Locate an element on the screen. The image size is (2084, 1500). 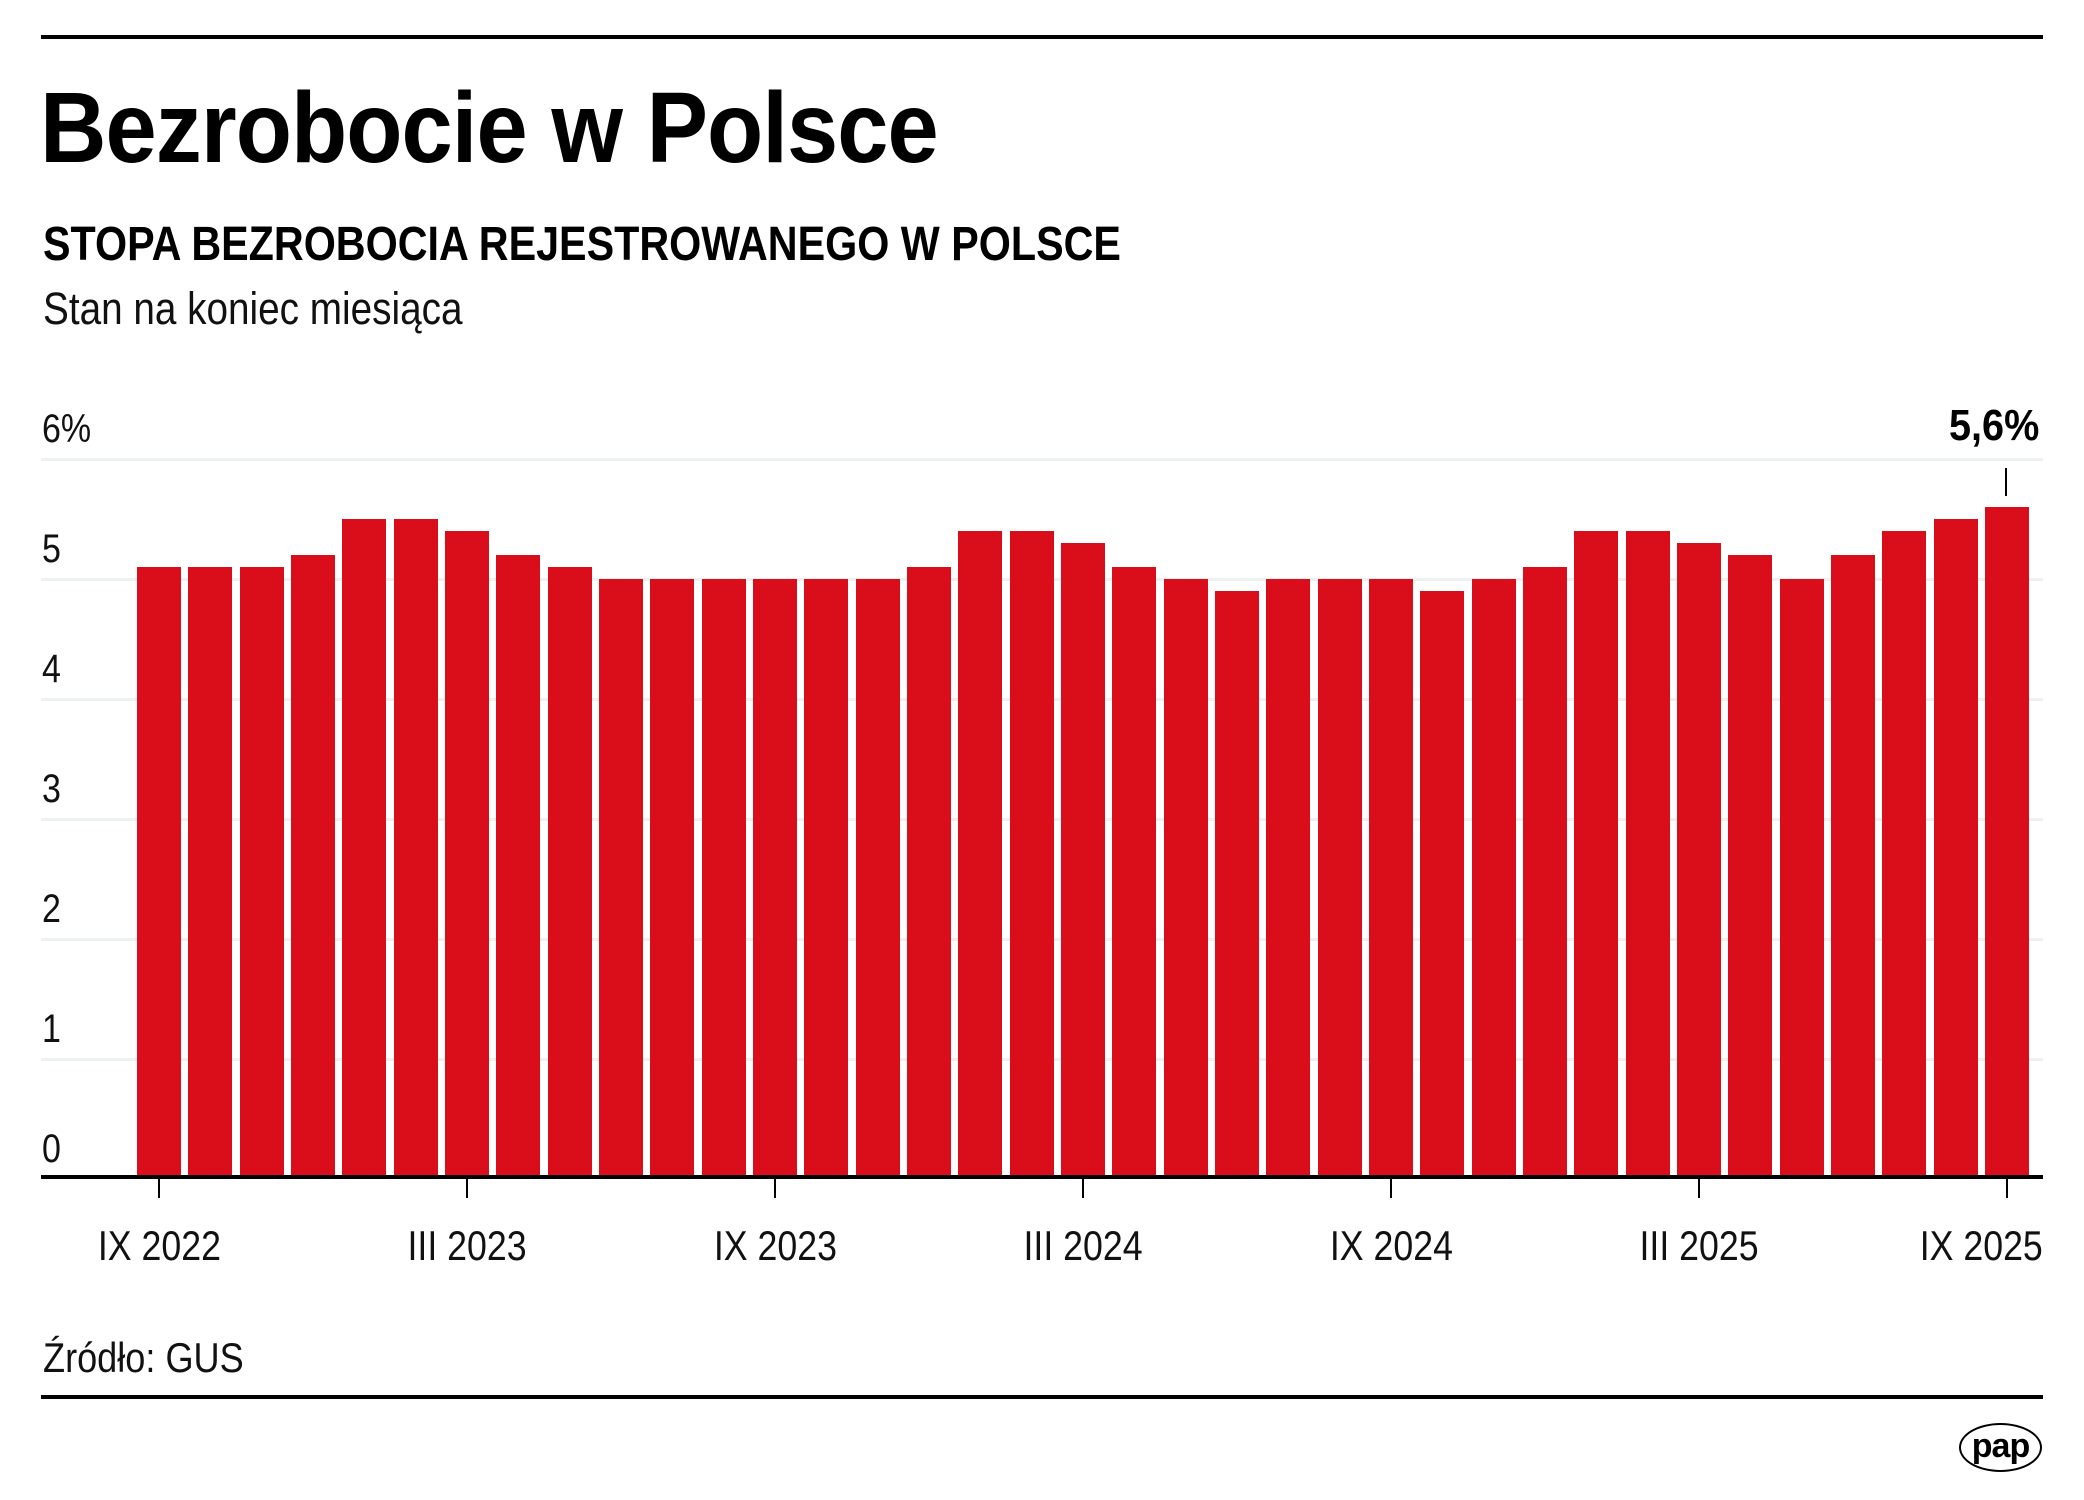
chart-subtitle-text: STOPA BEZROBOCIA REJESTROWANEGO W POLSCE is located at coordinates (582, 244).